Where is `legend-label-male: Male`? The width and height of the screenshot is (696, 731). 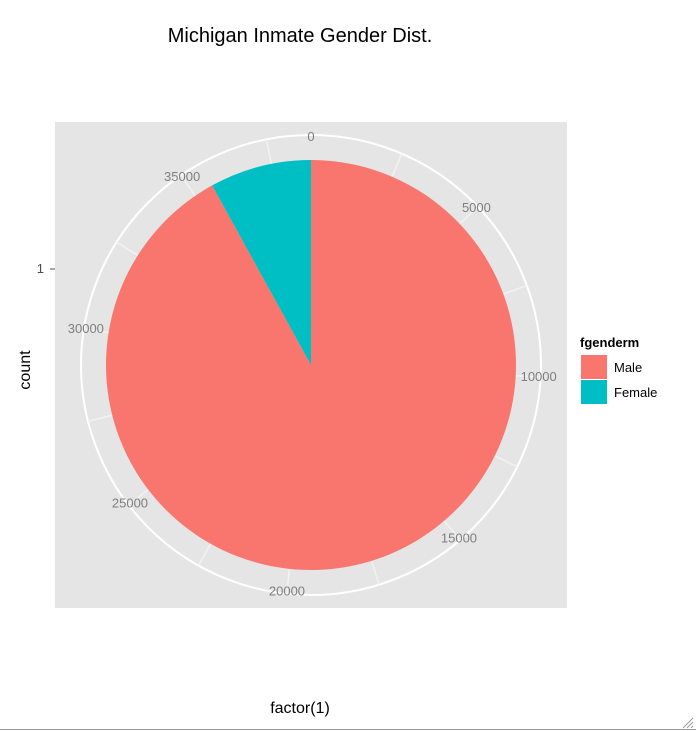
legend-label-male: Male is located at coordinates (628, 367).